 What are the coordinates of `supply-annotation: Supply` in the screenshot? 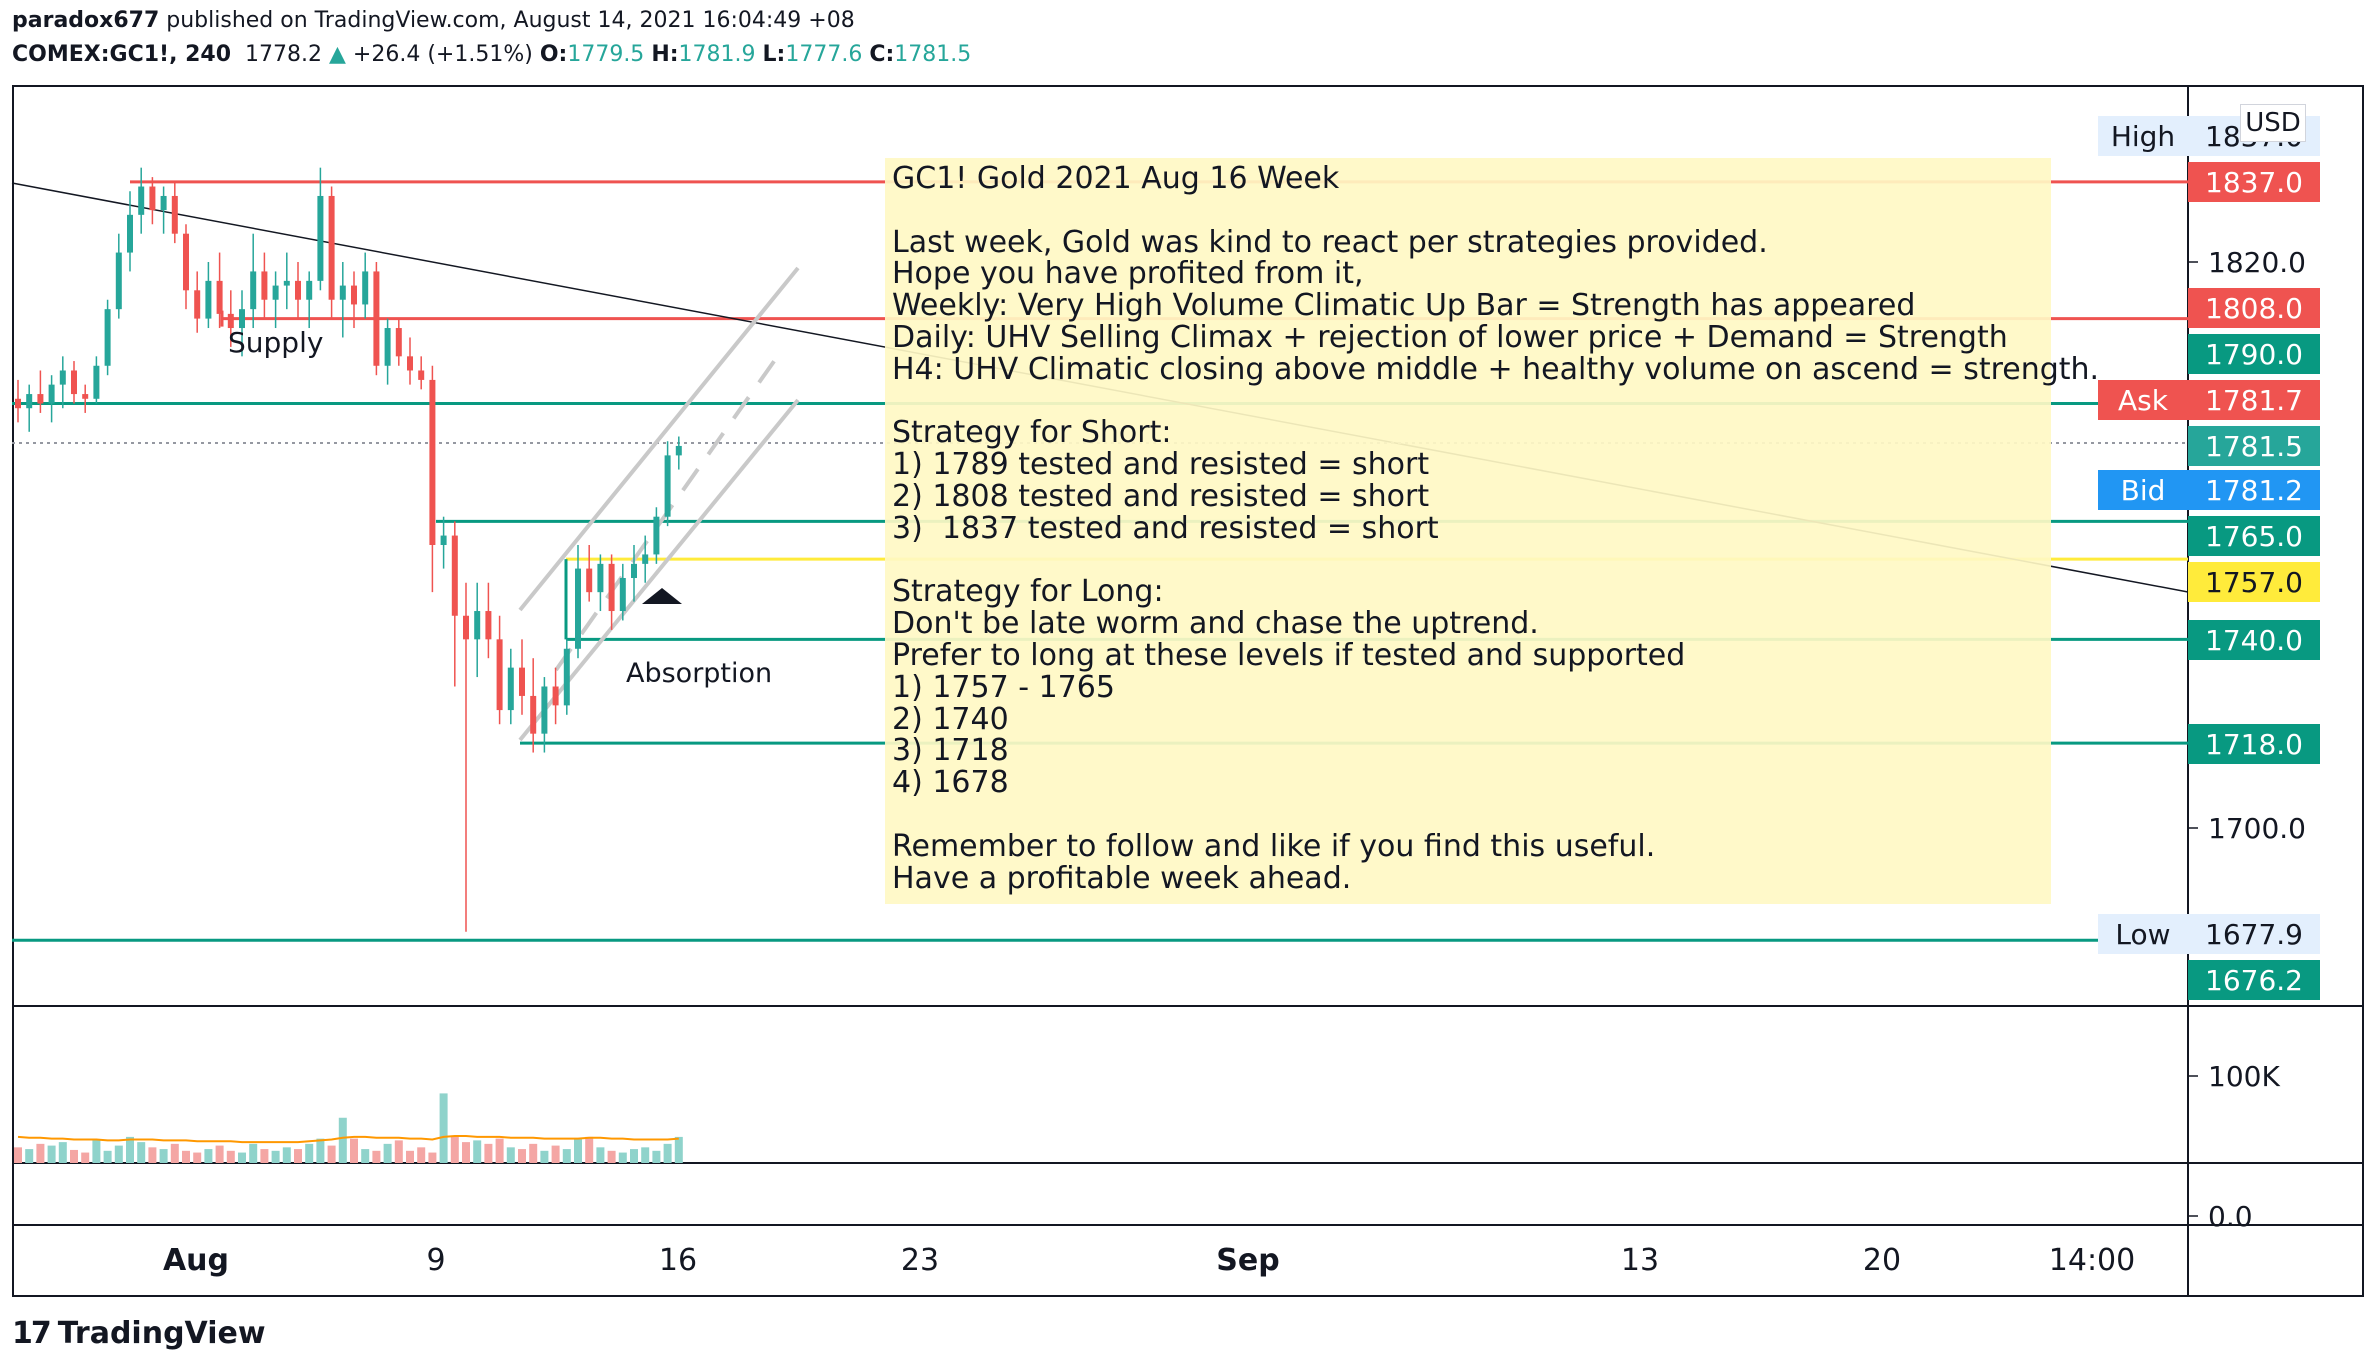 It's located at (275, 342).